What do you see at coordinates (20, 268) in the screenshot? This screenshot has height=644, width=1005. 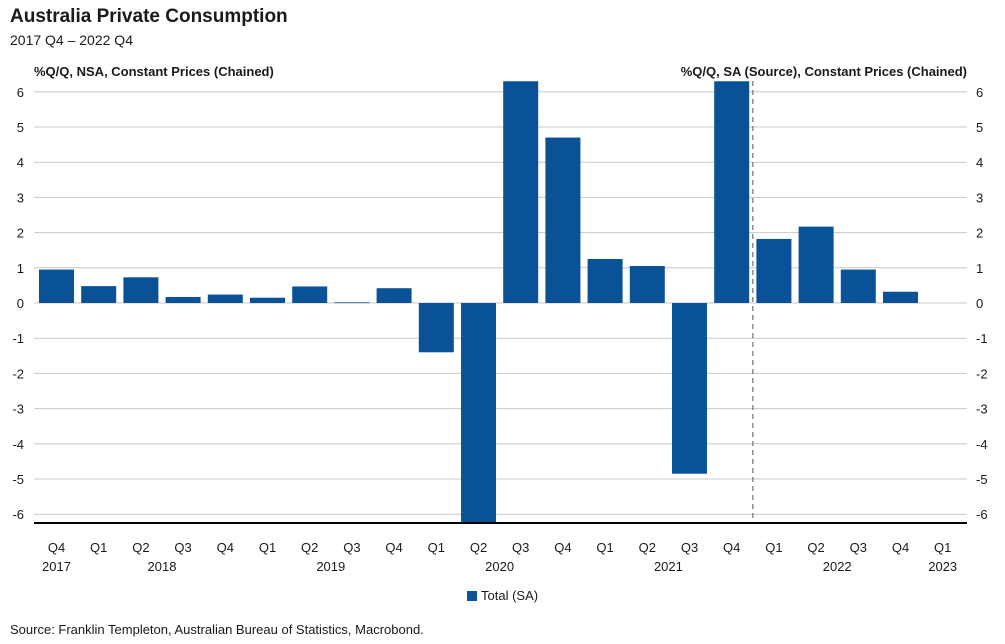 I see `y-tick-label-left: 1` at bounding box center [20, 268].